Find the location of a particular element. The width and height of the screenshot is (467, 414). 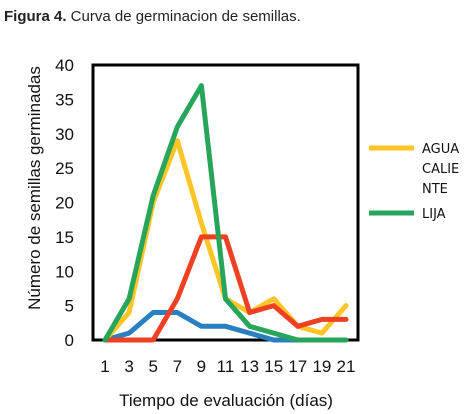

x-tick-label: 21 is located at coordinates (346, 366).